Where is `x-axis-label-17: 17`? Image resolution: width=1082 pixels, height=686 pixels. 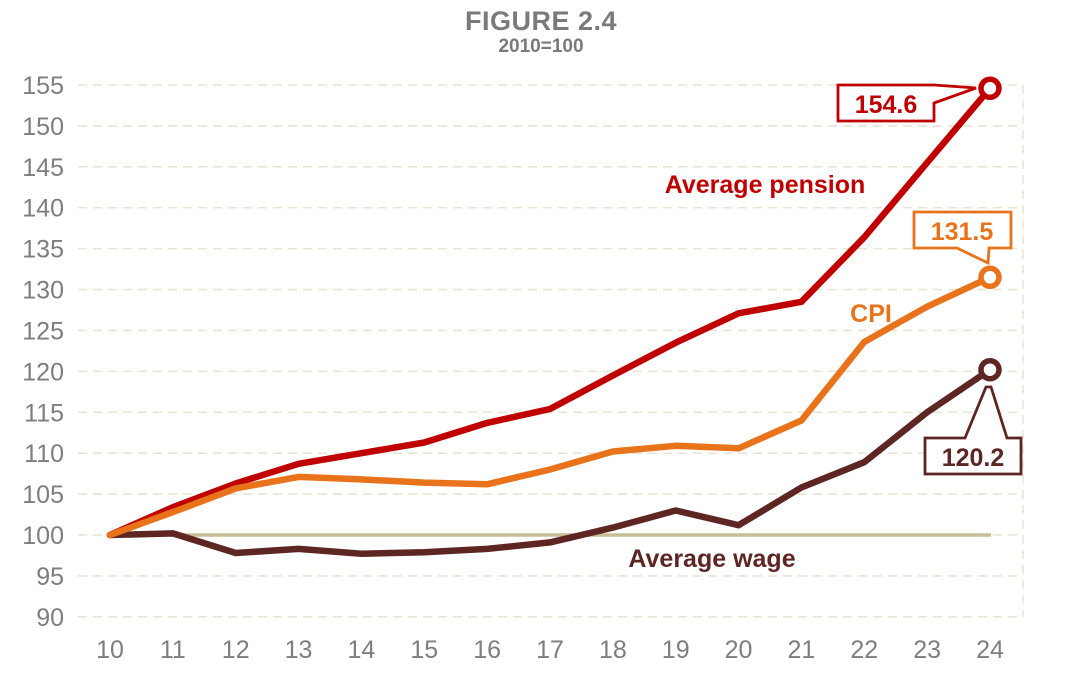
x-axis-label-17: 17 is located at coordinates (550, 650).